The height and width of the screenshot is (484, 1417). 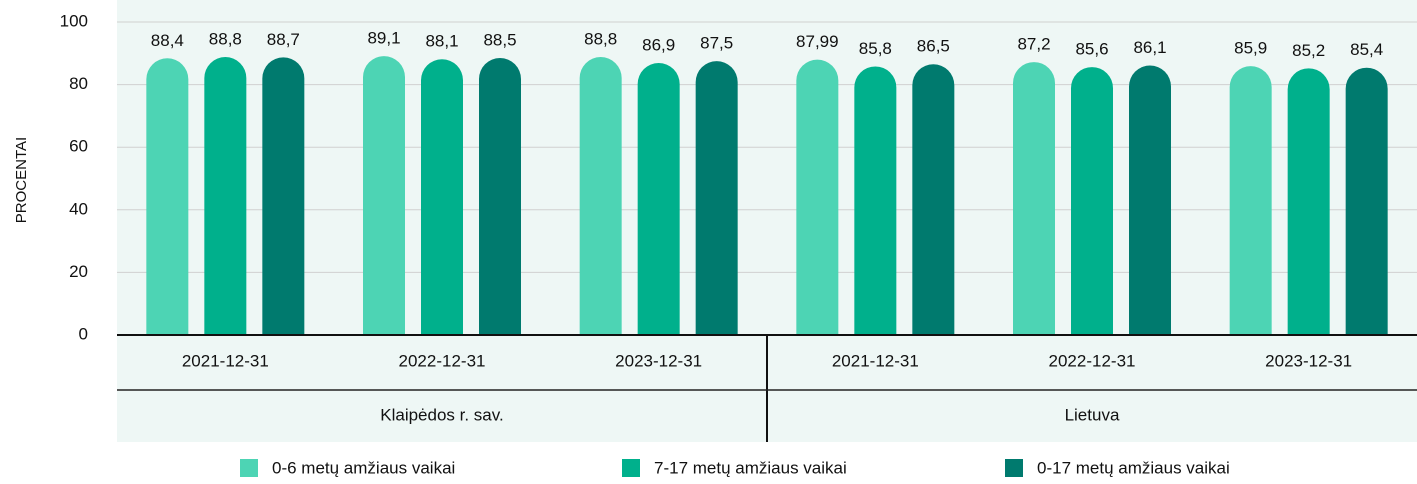 I want to click on y-tick-label: 100, so click(x=74, y=20).